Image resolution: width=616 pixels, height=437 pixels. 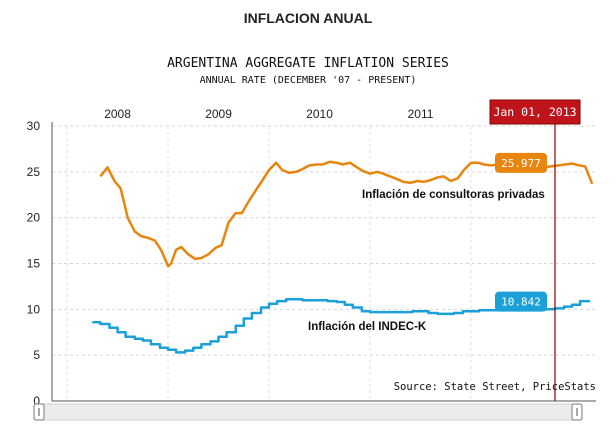 I want to click on range-scrollbar, so click(x=308, y=412).